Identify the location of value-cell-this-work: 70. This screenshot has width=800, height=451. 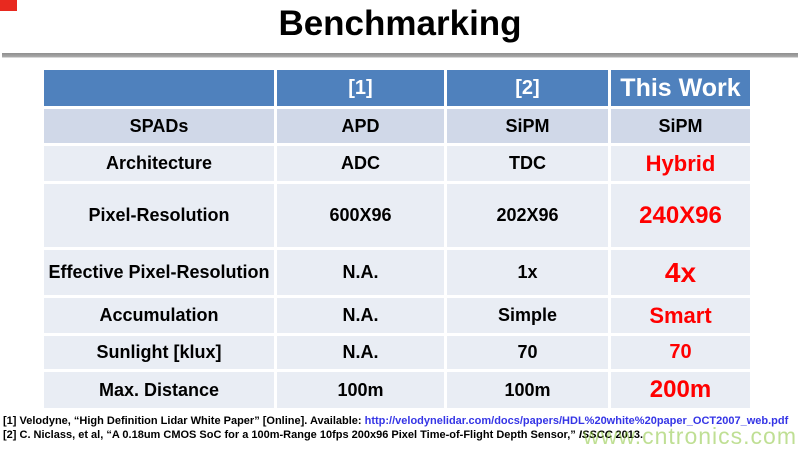
(680, 352).